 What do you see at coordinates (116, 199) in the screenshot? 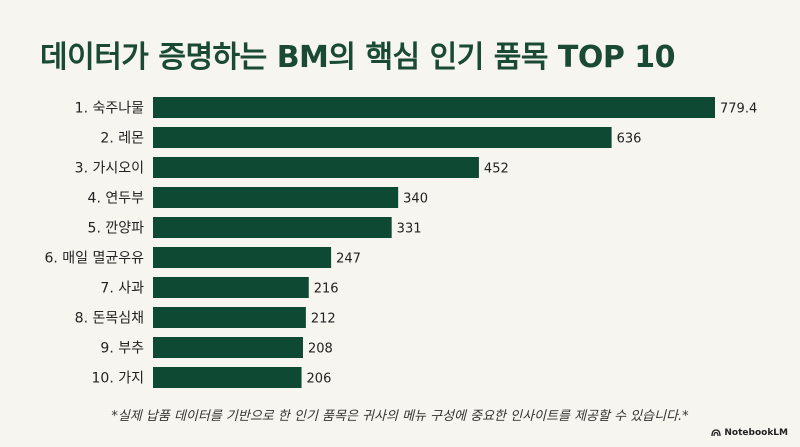
I see `category-label: 4. 연두부` at bounding box center [116, 199].